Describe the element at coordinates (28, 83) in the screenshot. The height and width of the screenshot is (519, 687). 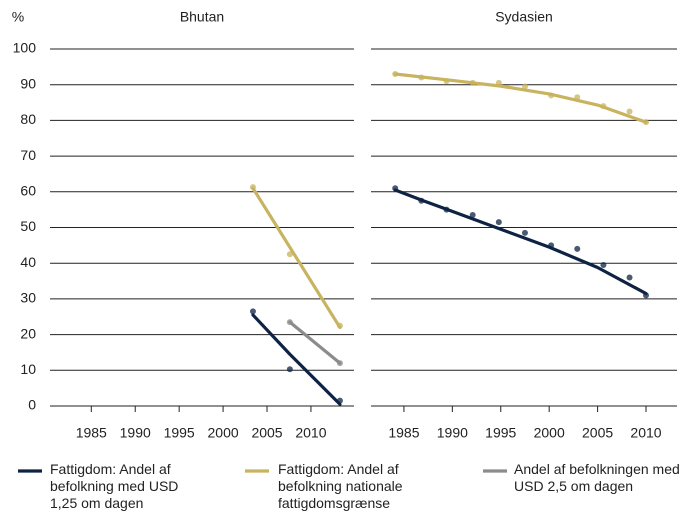
I see `y-tick-label: 90` at that location.